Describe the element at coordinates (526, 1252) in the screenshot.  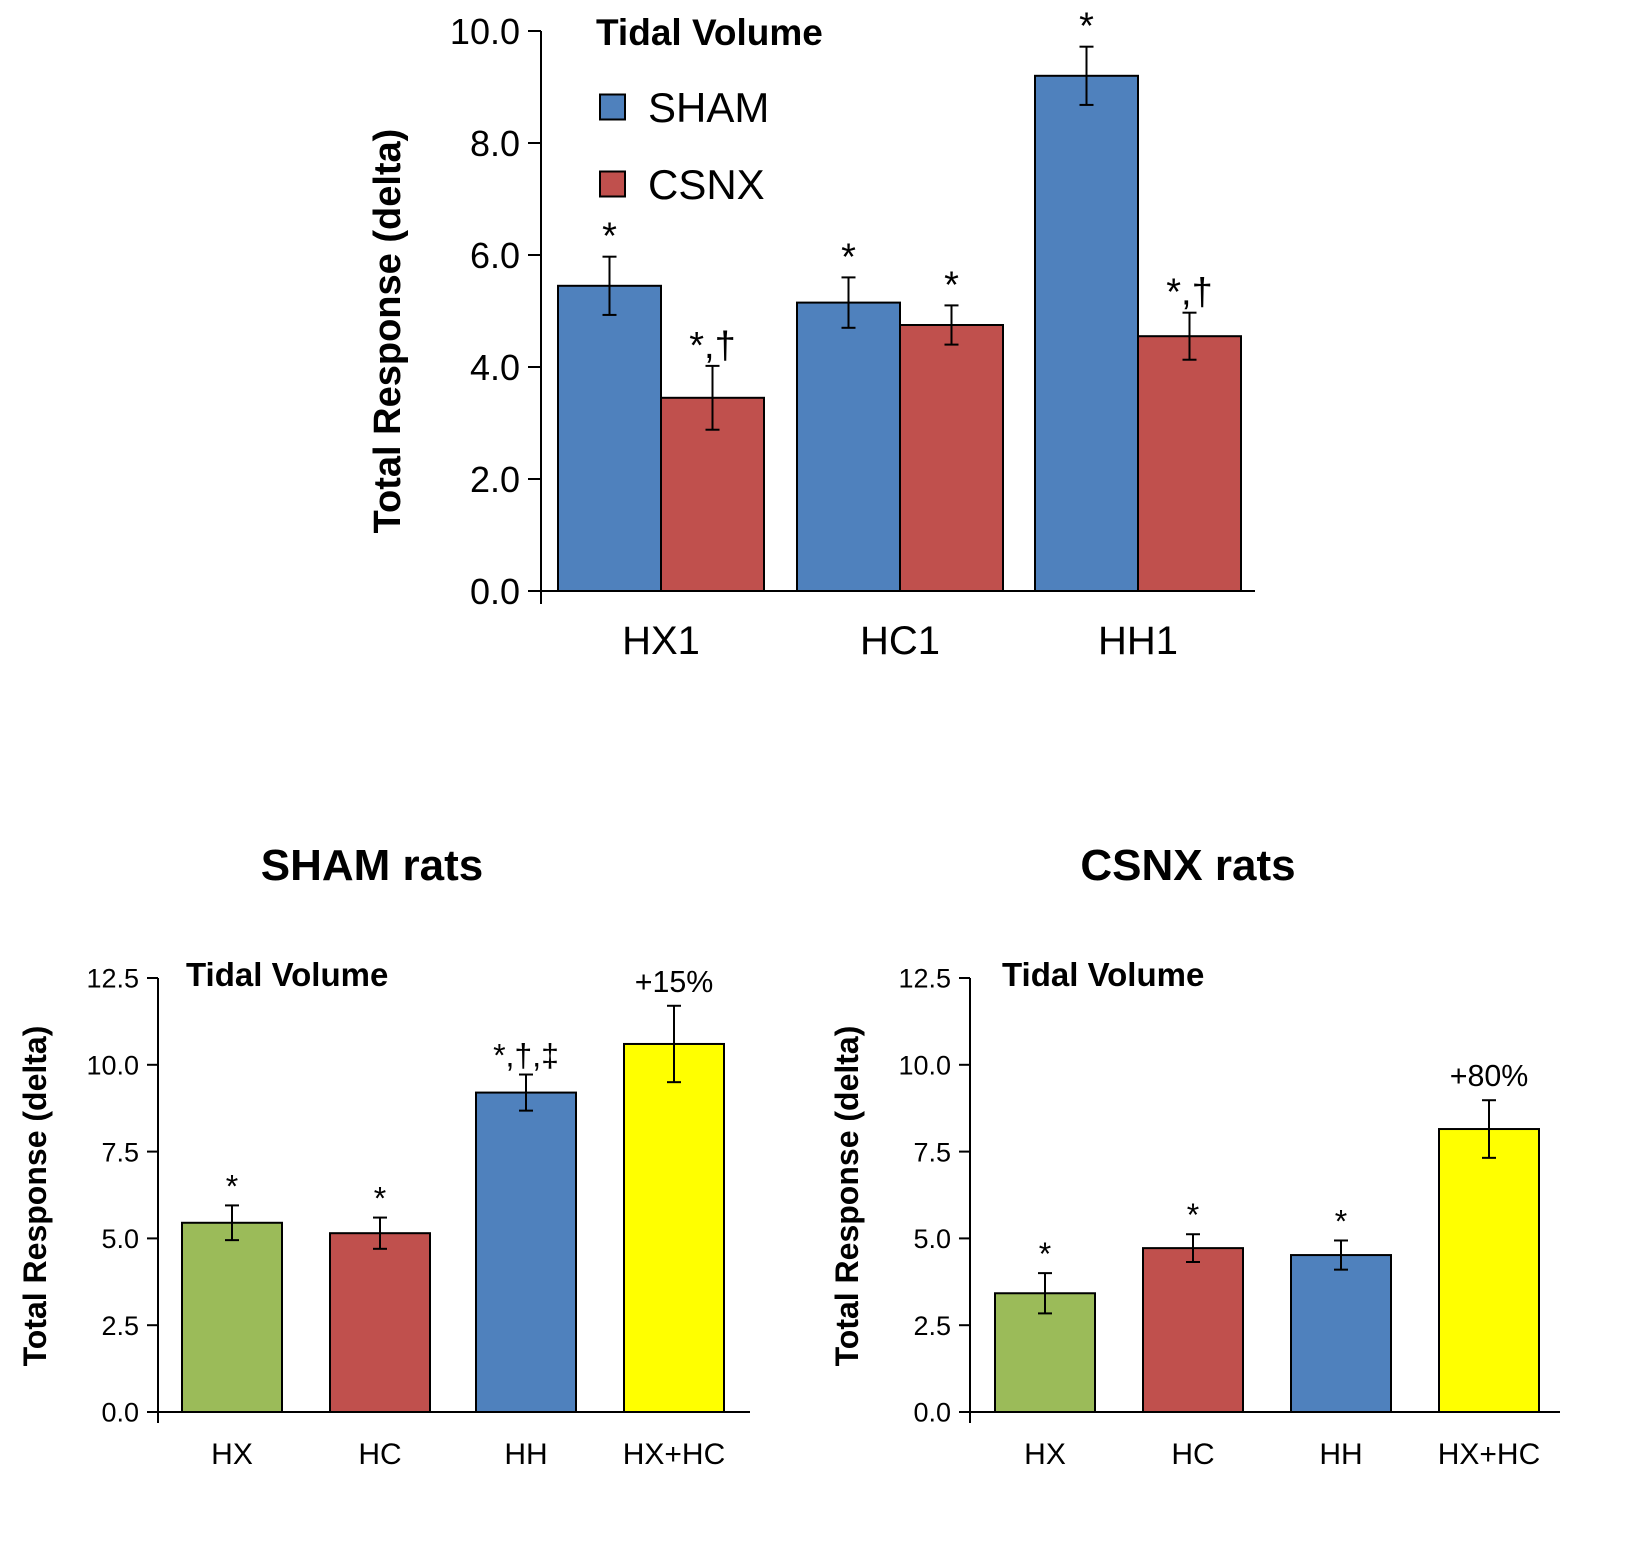
I see `sham-hh-bar` at that location.